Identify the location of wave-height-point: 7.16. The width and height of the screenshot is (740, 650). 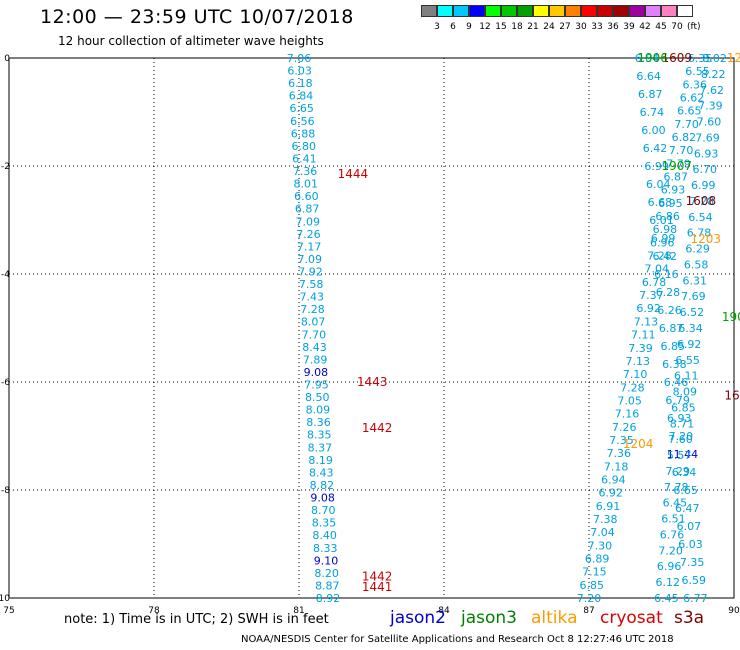
(627, 414).